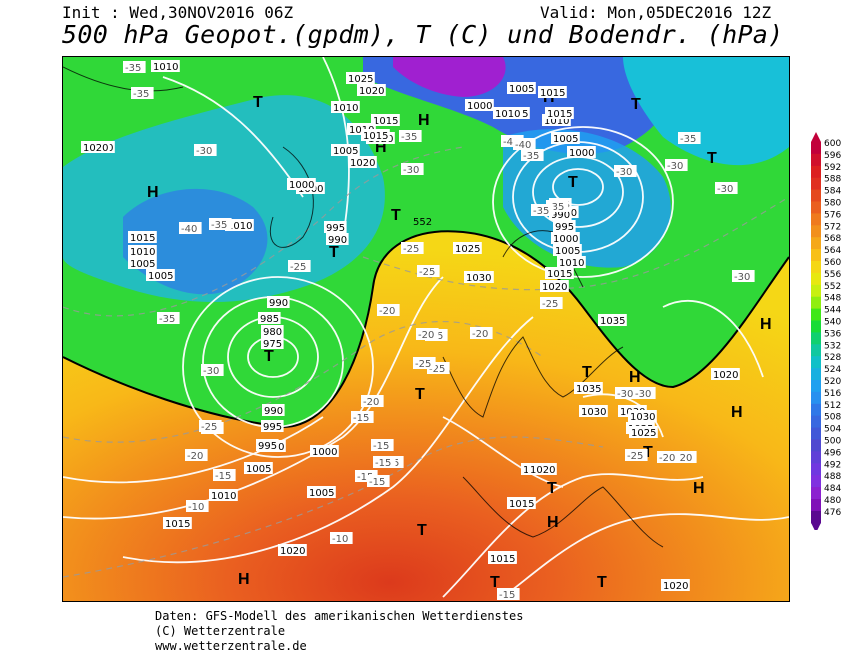 The image size is (850, 657). I want to click on legend-level-label: 552, so click(832, 287).